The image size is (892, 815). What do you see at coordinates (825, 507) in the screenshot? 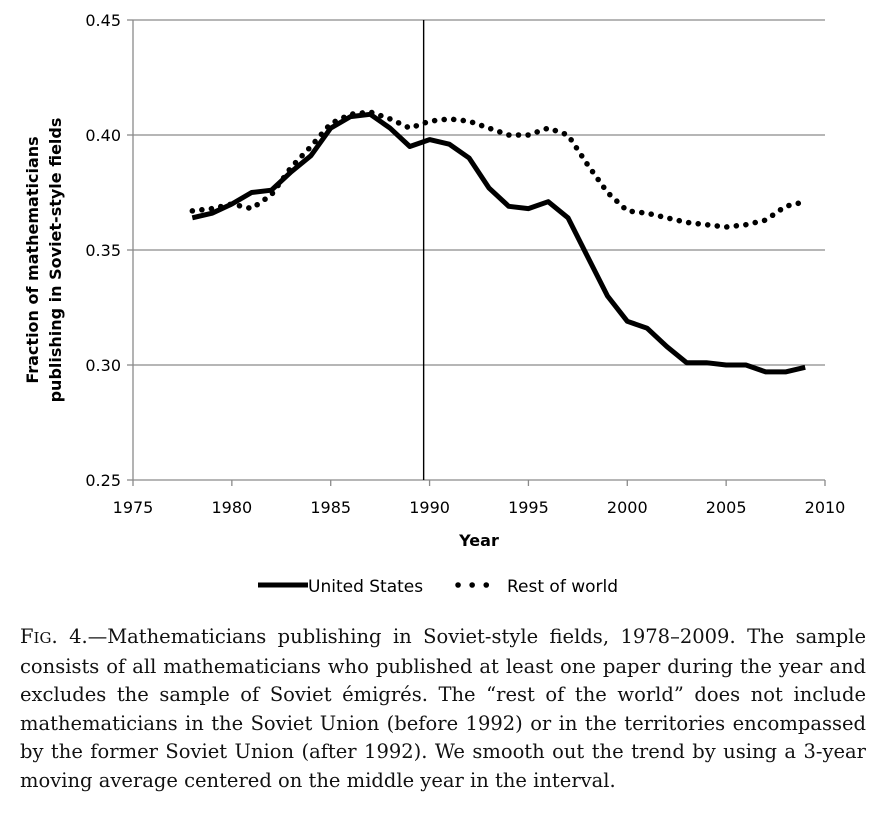
I see `x-tick-label: 2010` at bounding box center [825, 507].